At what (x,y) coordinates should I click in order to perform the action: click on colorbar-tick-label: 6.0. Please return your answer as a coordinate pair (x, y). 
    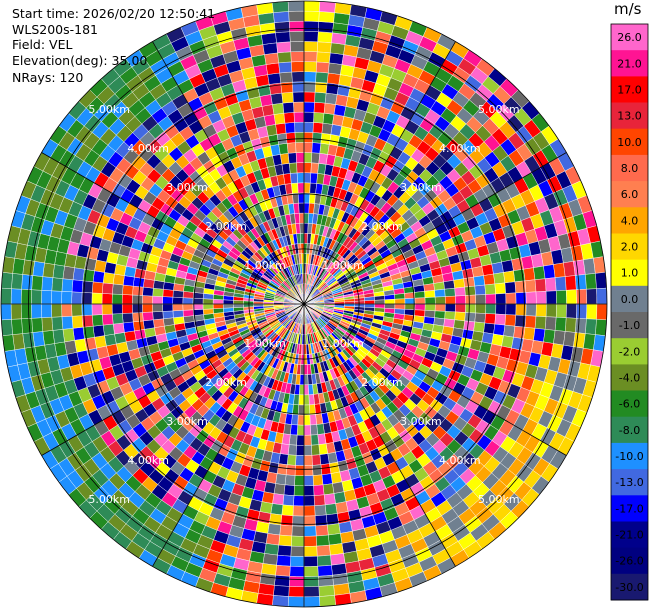
    Looking at the image, I should click on (630, 194).